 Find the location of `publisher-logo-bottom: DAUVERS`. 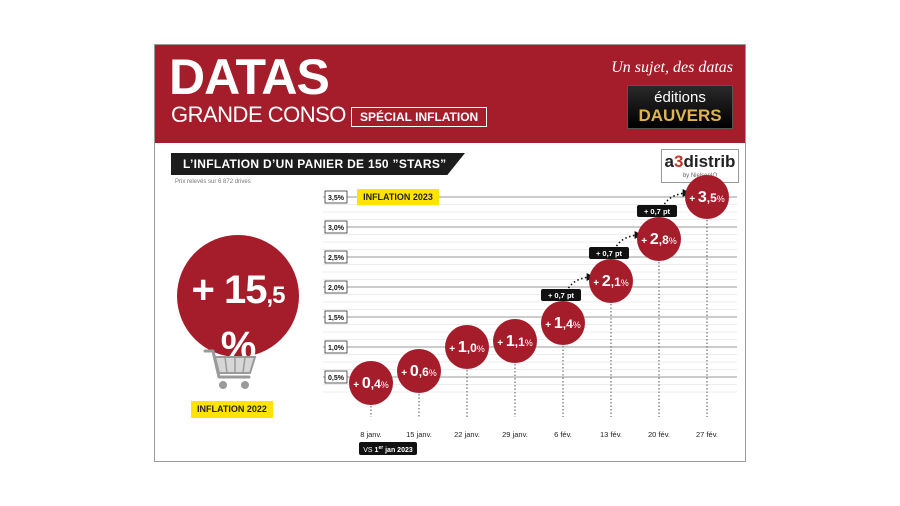

publisher-logo-bottom: DAUVERS is located at coordinates (680, 115).